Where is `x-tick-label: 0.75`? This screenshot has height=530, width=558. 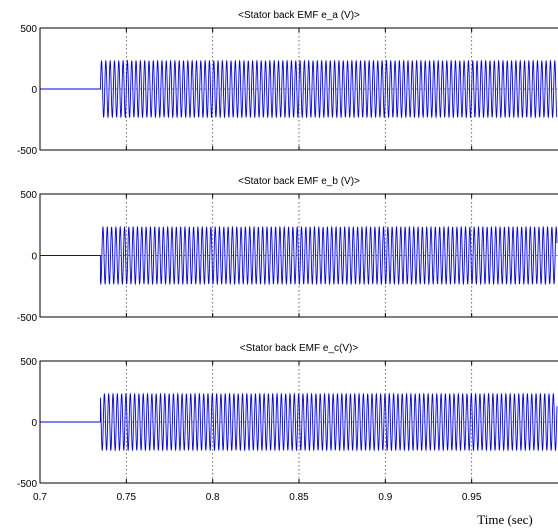
x-tick-label: 0.75 is located at coordinates (127, 497).